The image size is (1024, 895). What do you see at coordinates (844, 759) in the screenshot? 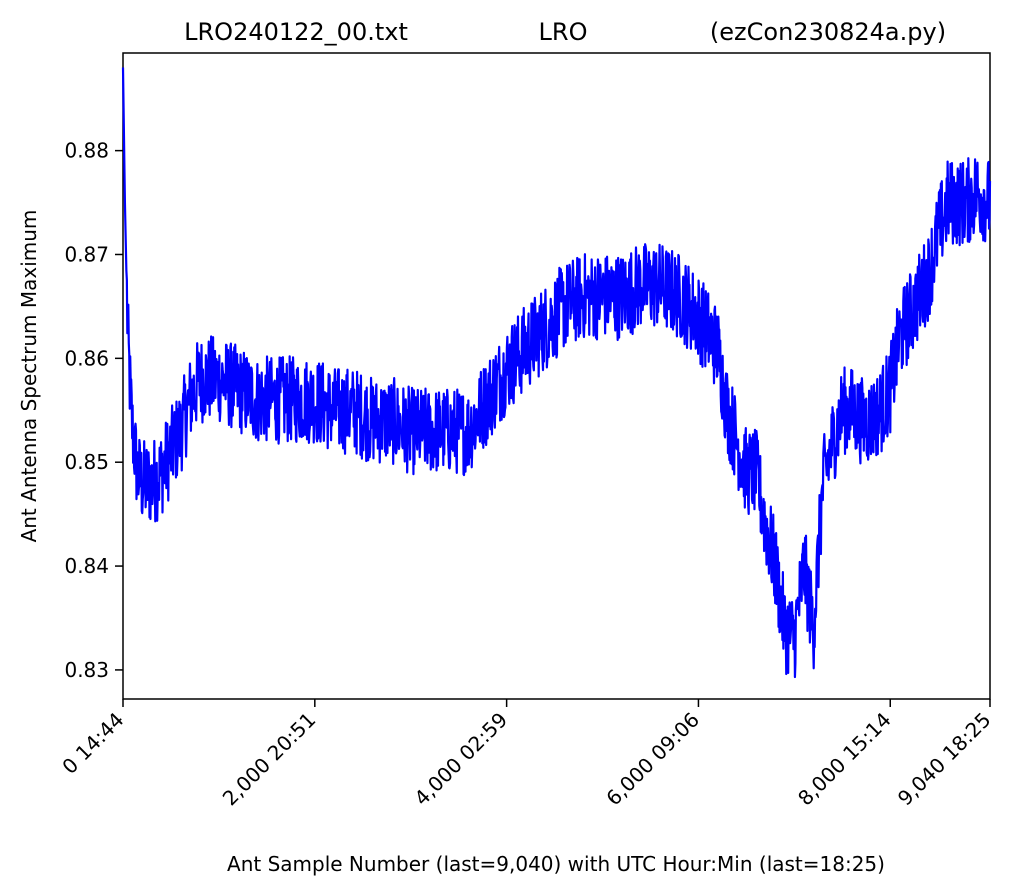
I see `x-tick-label: 8,000 15:14` at bounding box center [844, 759].